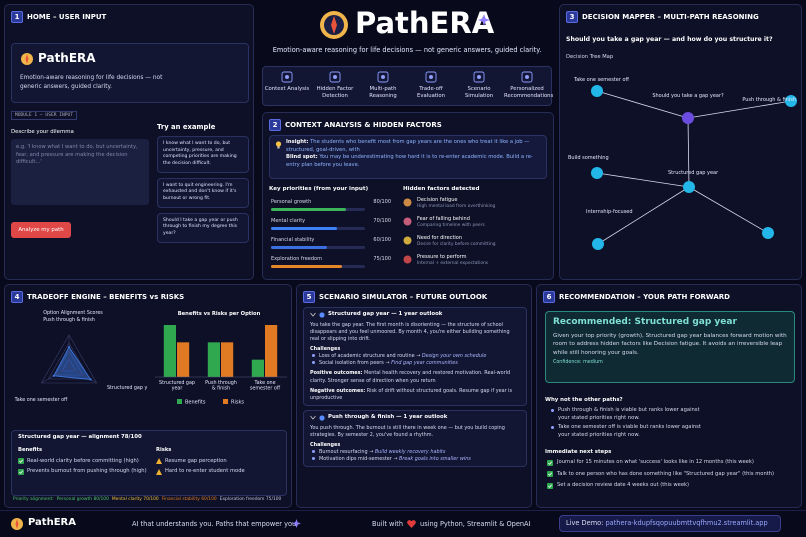  I want to click on radar-label: Push through & finish, so click(68, 320).